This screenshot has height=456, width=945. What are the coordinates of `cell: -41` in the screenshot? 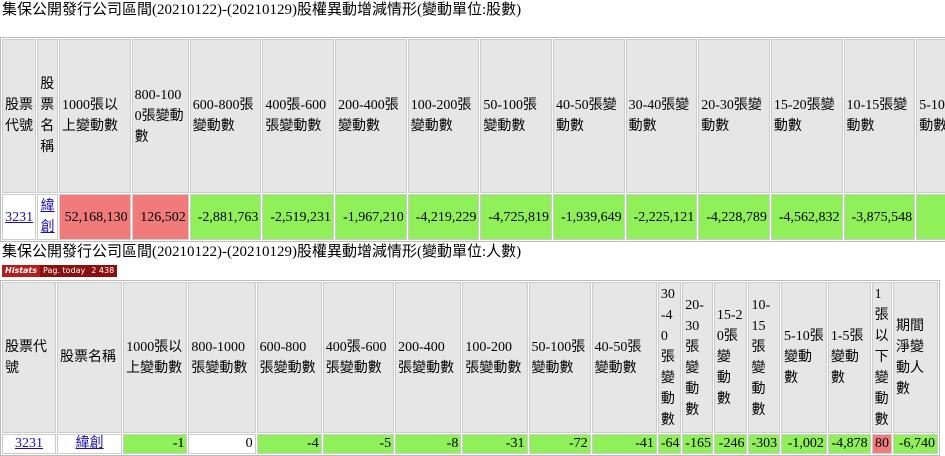 It's located at (624, 444).